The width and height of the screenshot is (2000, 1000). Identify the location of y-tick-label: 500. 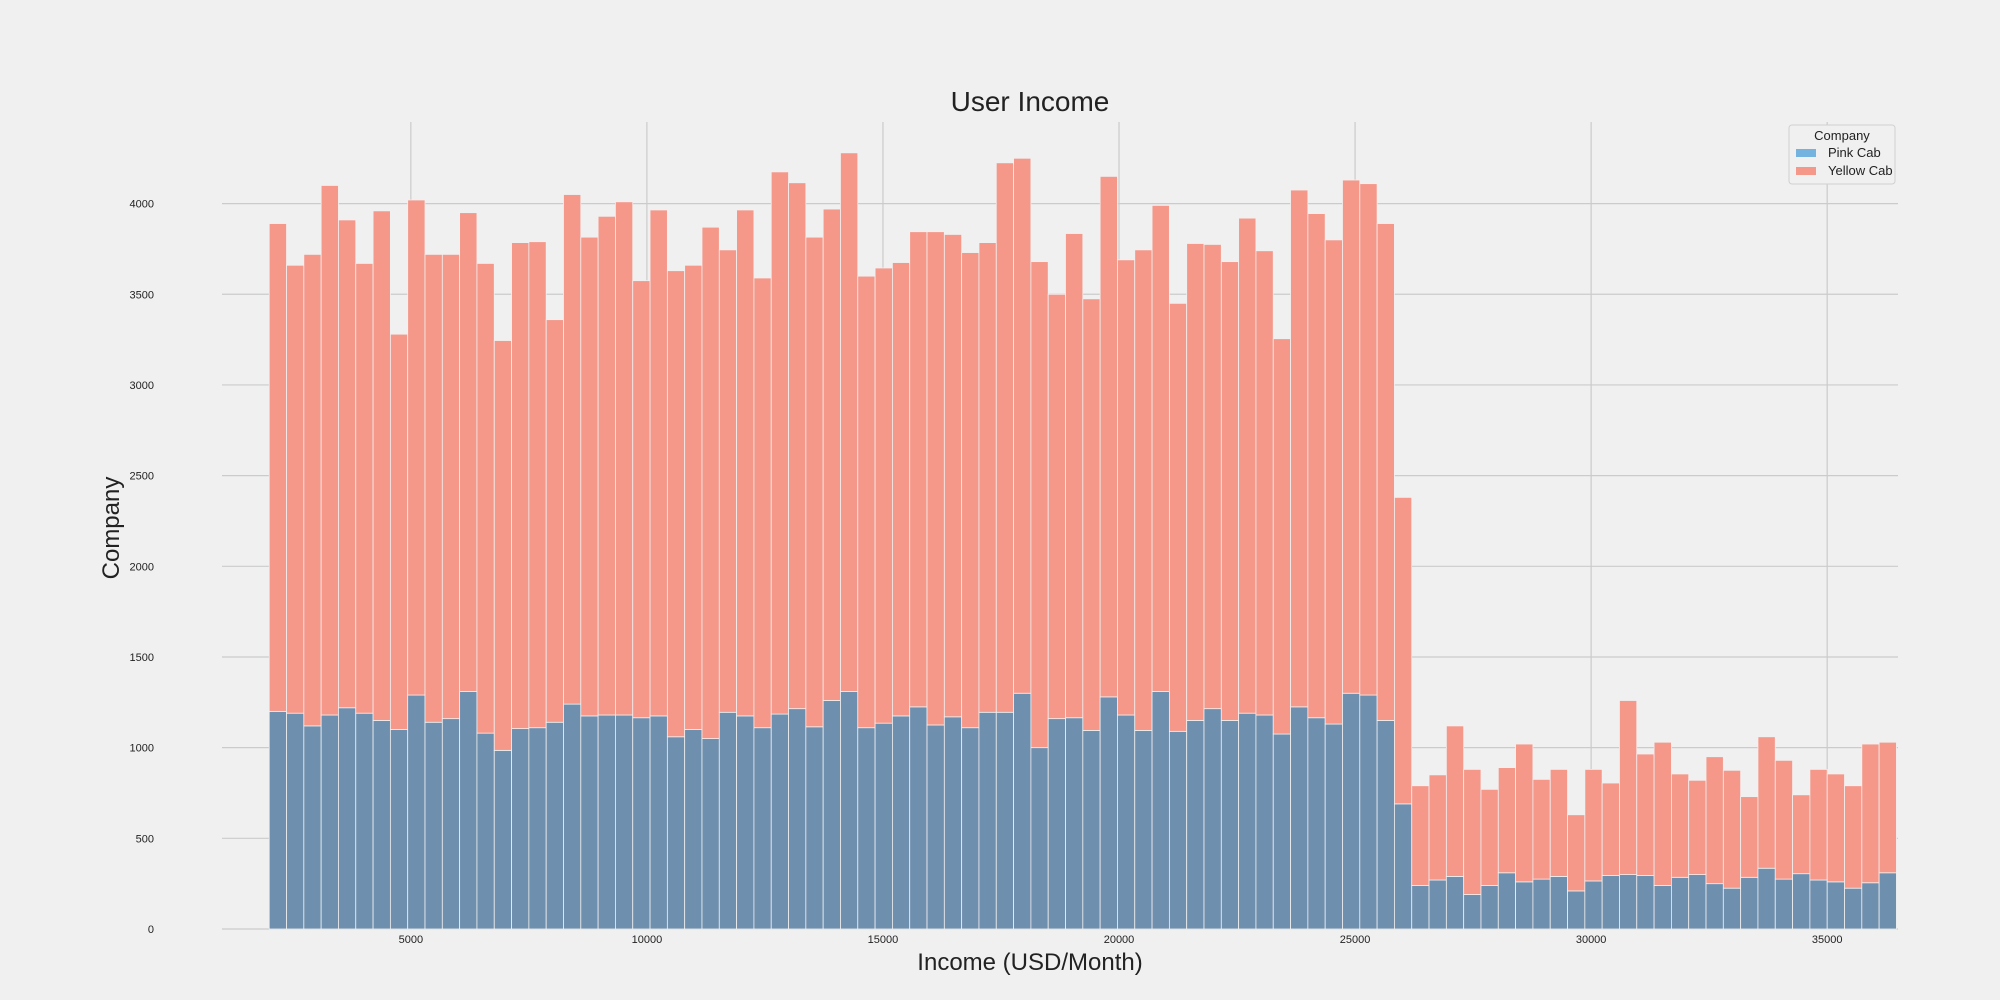
(145, 839).